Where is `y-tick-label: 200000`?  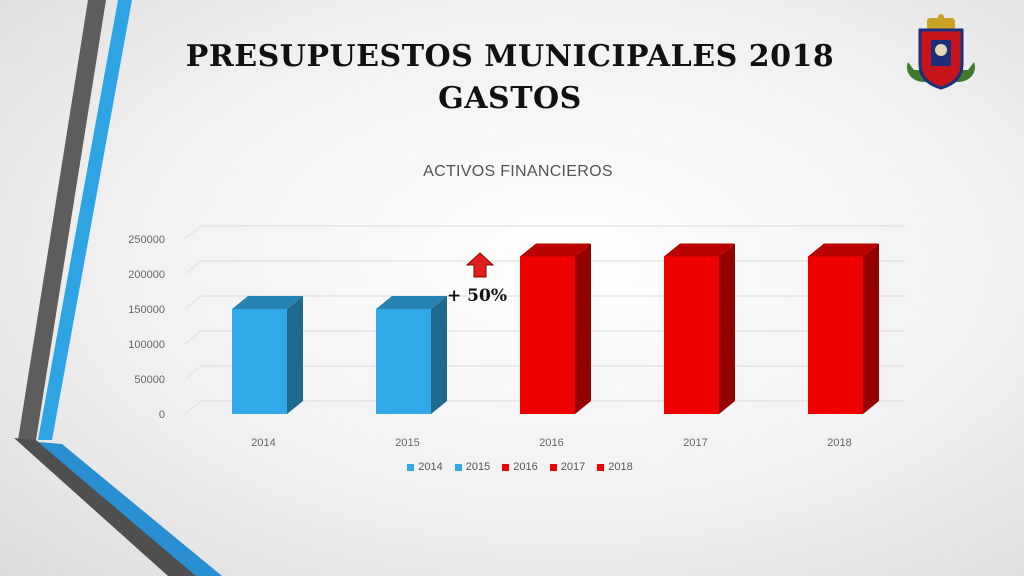 y-tick-label: 200000 is located at coordinates (146, 275).